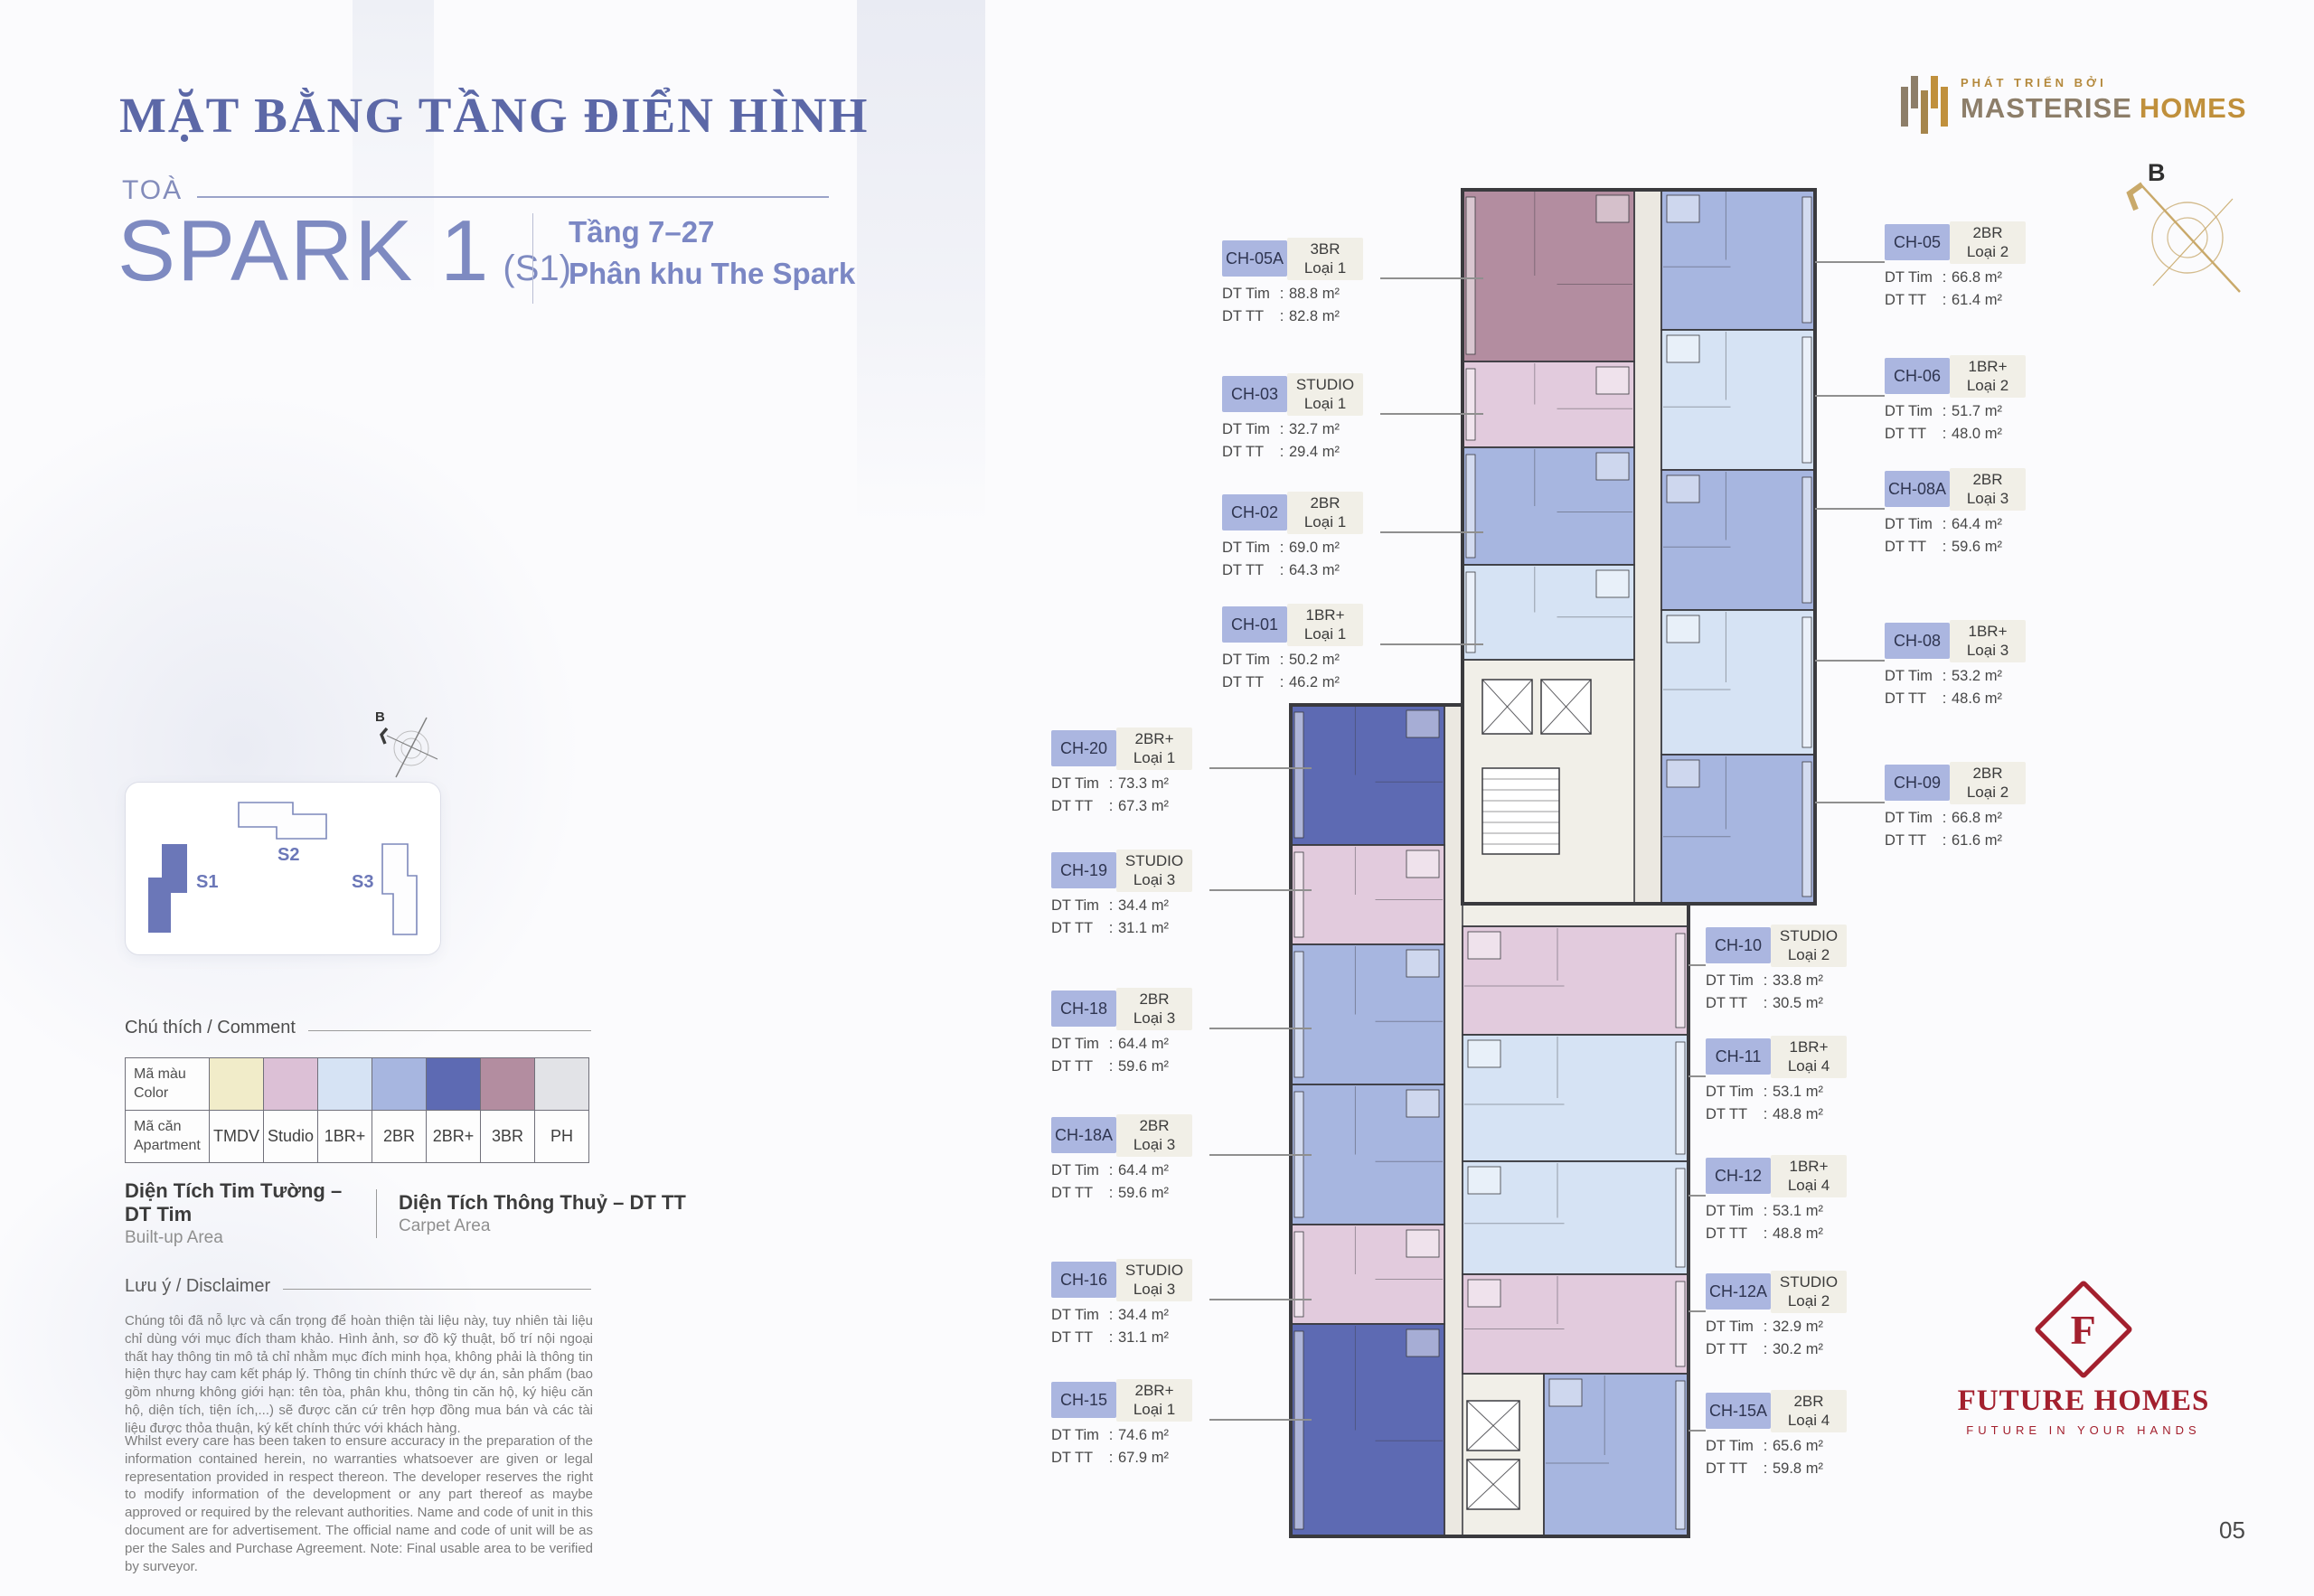  I want to click on unit-type-box: STUDIO Loại 2, so click(1809, 946).